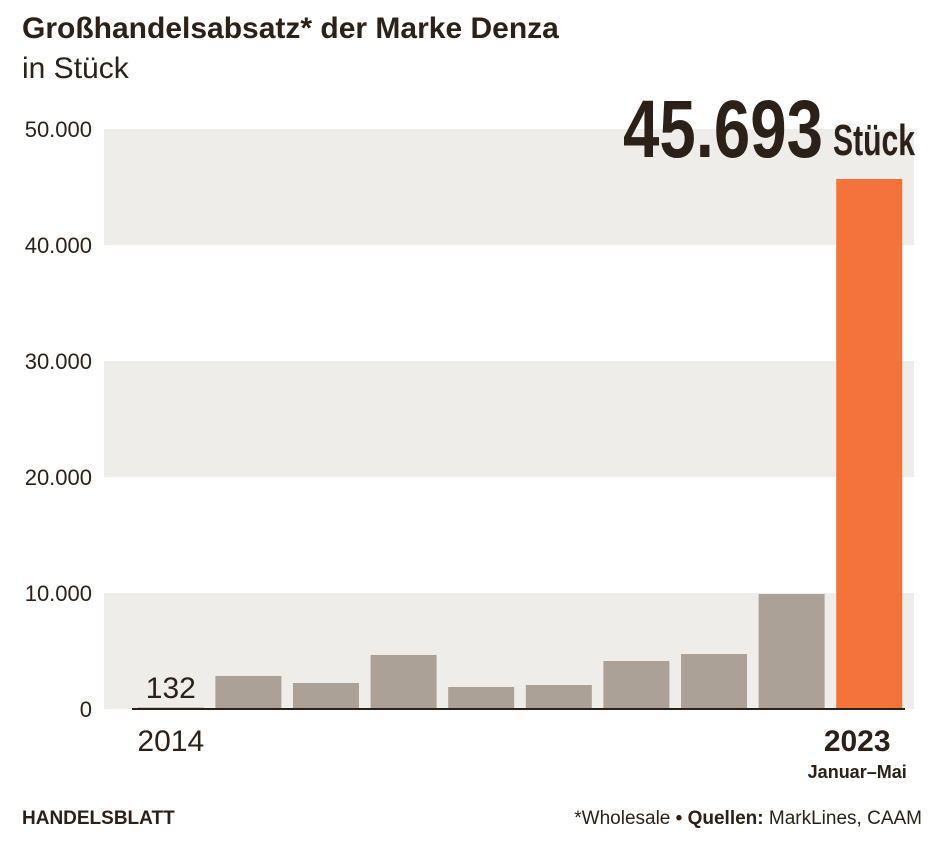 The width and height of the screenshot is (936, 842). Describe the element at coordinates (726, 818) in the screenshot. I see `source-label: Quellen:` at that location.